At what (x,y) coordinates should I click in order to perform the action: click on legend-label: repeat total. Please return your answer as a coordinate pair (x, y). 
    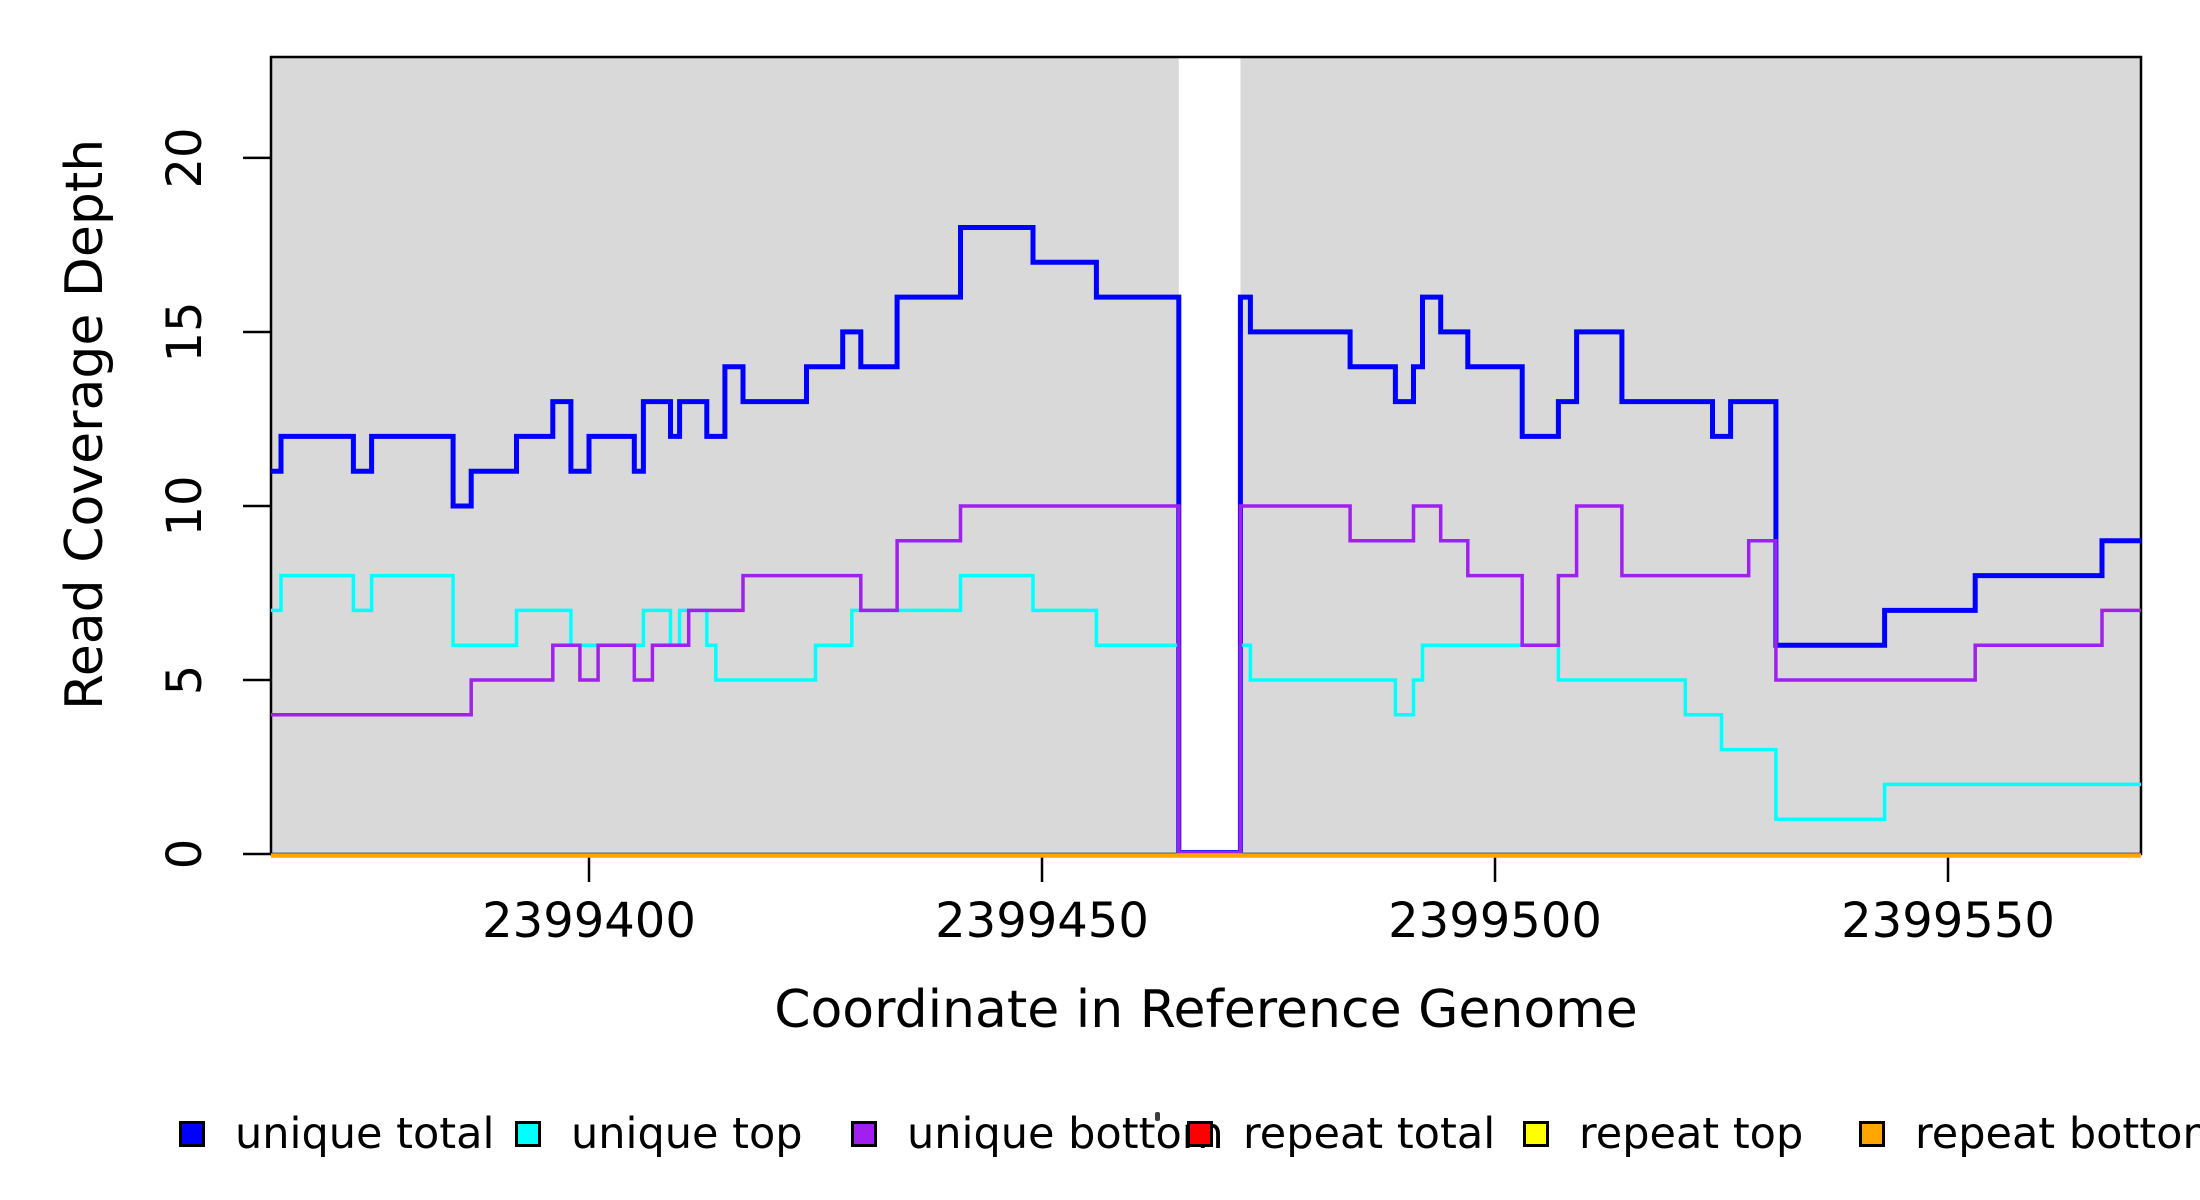
    Looking at the image, I should click on (1369, 1134).